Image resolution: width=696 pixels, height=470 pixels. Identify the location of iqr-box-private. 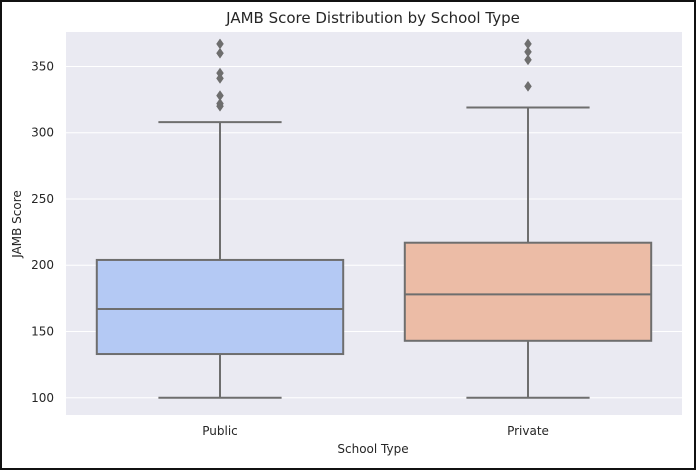
(528, 291).